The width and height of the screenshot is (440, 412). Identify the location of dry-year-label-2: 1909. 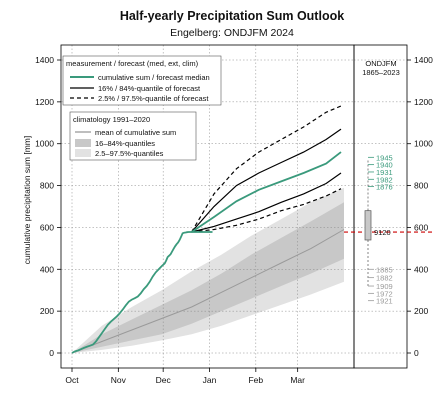
(384, 286).